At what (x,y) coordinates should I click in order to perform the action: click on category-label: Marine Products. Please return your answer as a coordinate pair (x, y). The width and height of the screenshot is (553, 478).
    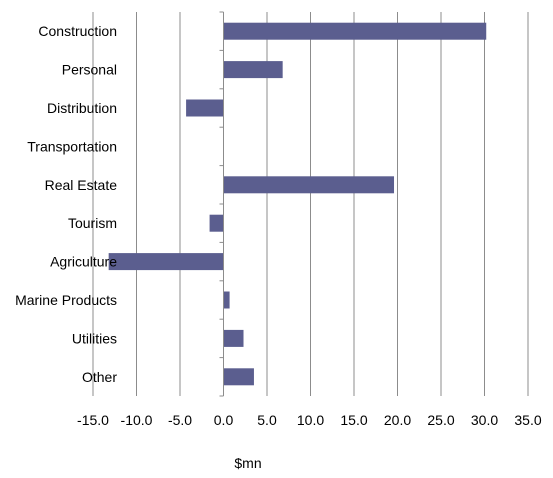
    Looking at the image, I should click on (66, 300).